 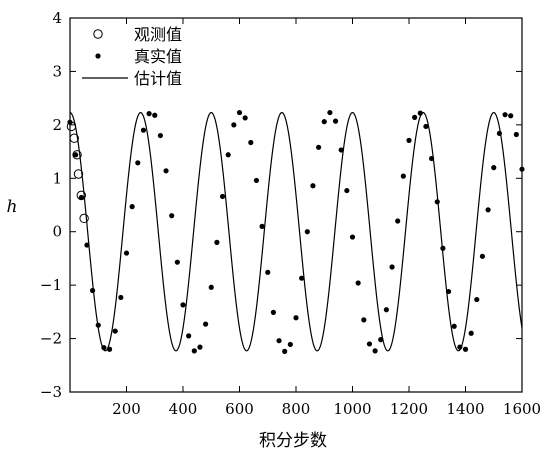 What do you see at coordinates (126, 409) in the screenshot?
I see `x-tick-label: 200` at bounding box center [126, 409].